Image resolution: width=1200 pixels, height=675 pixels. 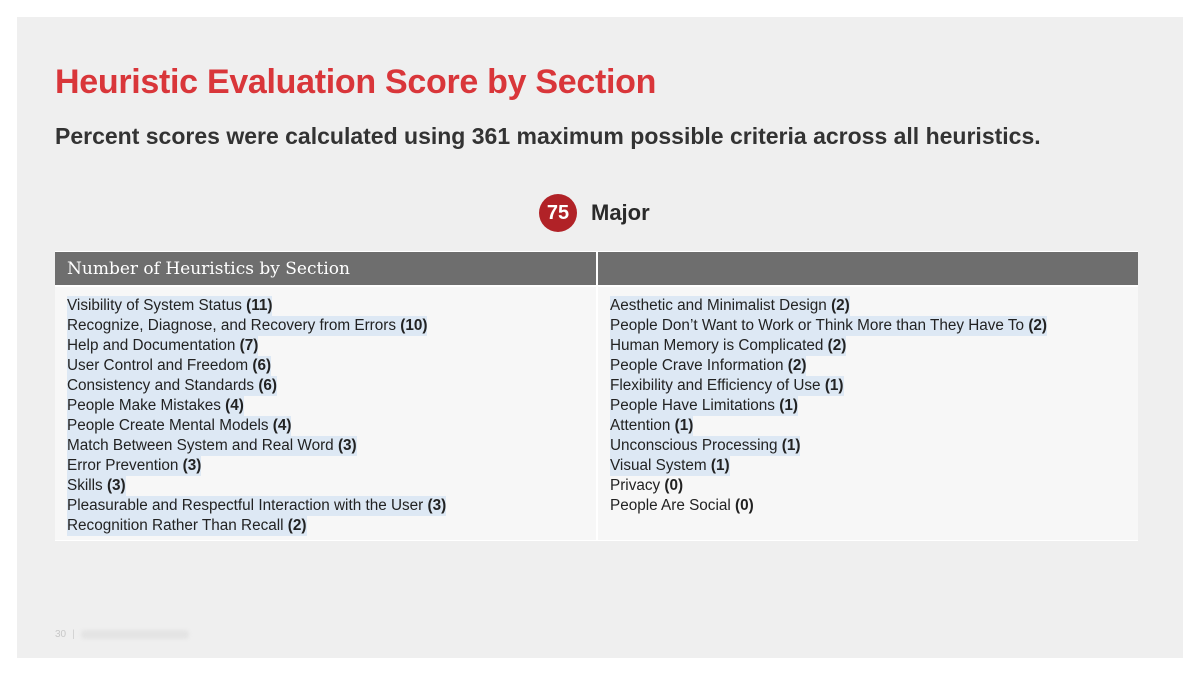 I want to click on heuristic-name: Flexibility and Efficiency of Use, so click(x=715, y=385).